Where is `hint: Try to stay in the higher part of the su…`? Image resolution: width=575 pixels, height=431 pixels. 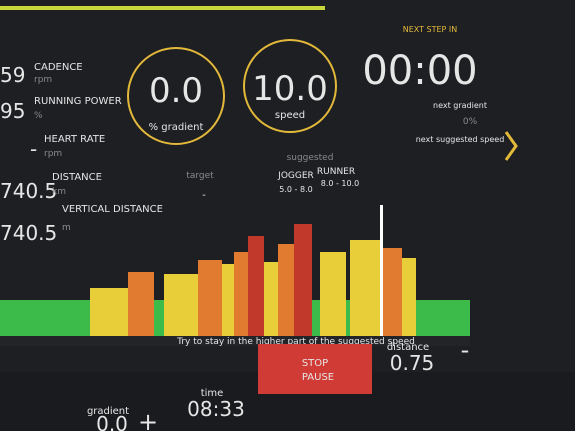
hint: Try to stay in the higher part of the su… is located at coordinates (295, 342).